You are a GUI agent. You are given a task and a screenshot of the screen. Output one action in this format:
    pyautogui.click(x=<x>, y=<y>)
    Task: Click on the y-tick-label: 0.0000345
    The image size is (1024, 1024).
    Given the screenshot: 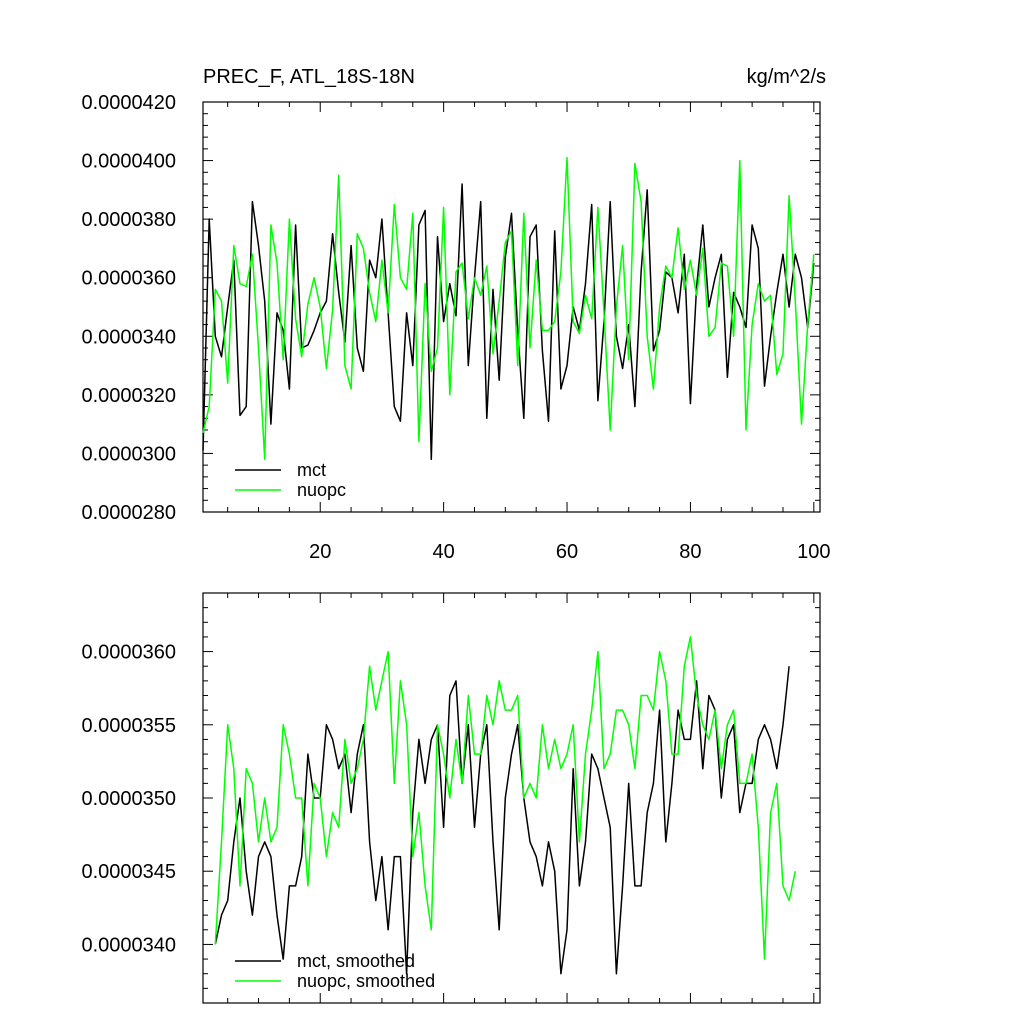 What is the action you would take?
    pyautogui.click(x=128, y=872)
    